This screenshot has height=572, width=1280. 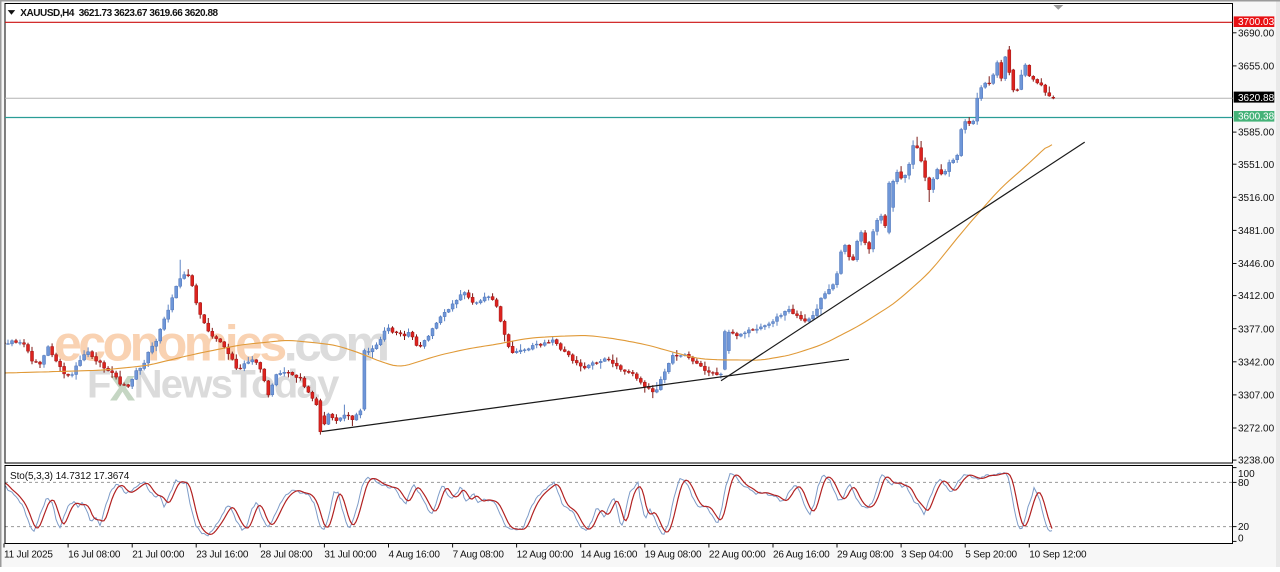 I want to click on svg-text: 3516.00, so click(x=1256, y=198).